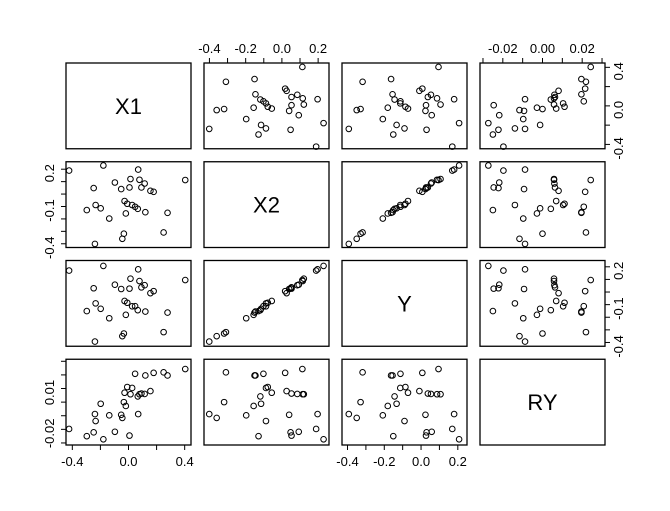  What do you see at coordinates (404, 303) in the screenshot?
I see `diagonal-label-Y: Y` at bounding box center [404, 303].